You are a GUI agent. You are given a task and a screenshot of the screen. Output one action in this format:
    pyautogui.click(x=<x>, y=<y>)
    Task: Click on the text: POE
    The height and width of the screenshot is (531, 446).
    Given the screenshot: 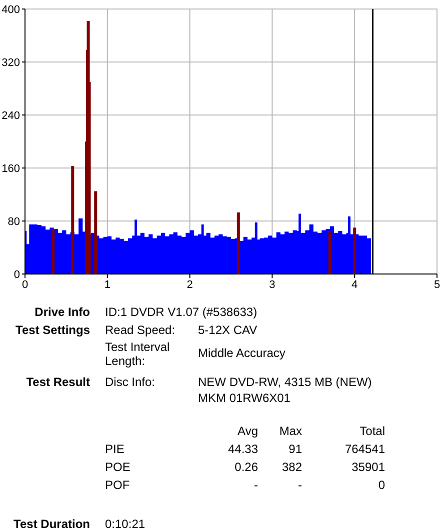 What is the action you would take?
    pyautogui.click(x=118, y=467)
    